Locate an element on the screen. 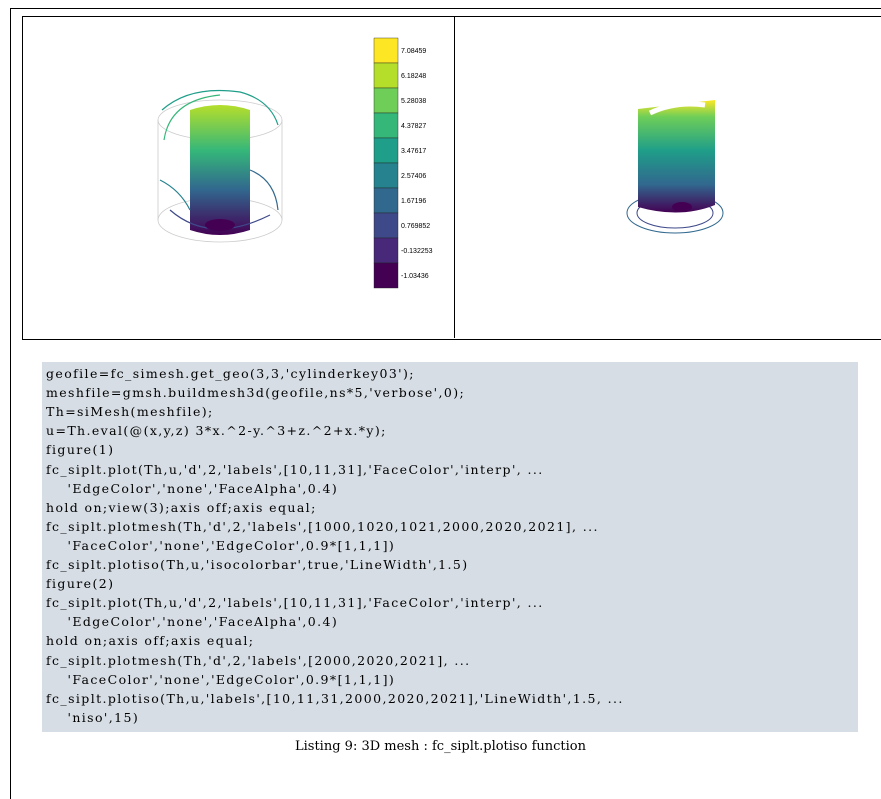 This screenshot has width=881, height=799. colorbar-label: 4.37827 is located at coordinates (413, 126).